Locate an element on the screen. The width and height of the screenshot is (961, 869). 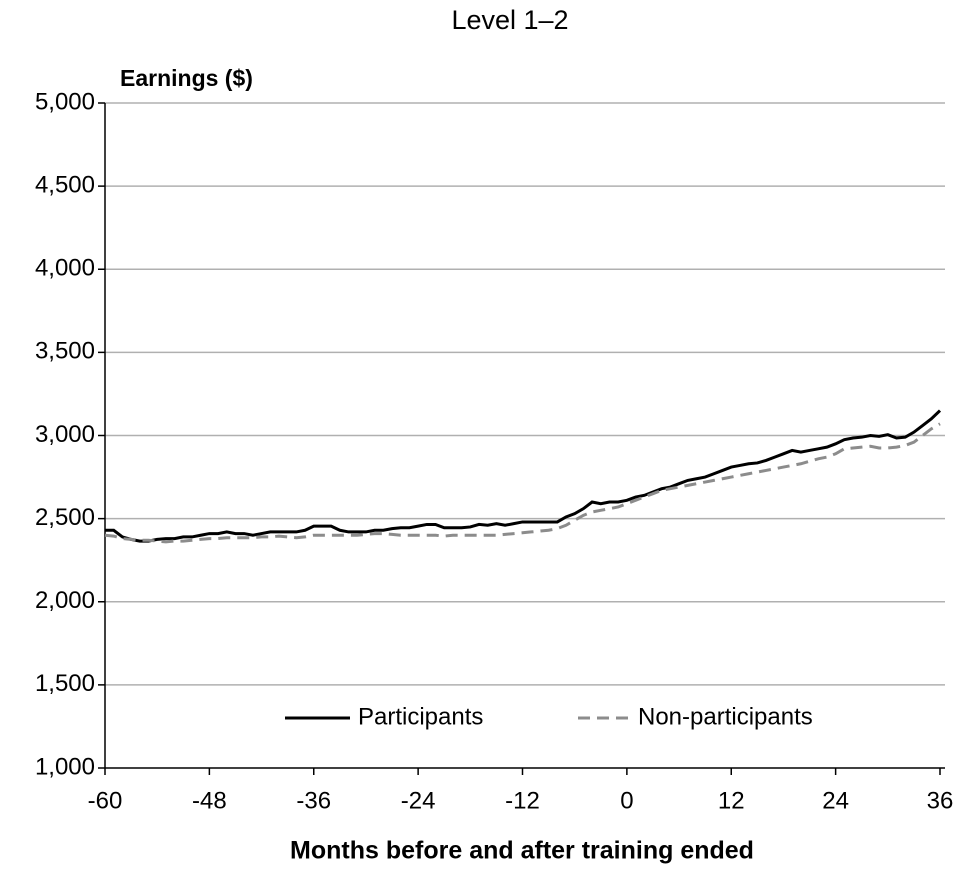
x-tick-label: -24 is located at coordinates (418, 800).